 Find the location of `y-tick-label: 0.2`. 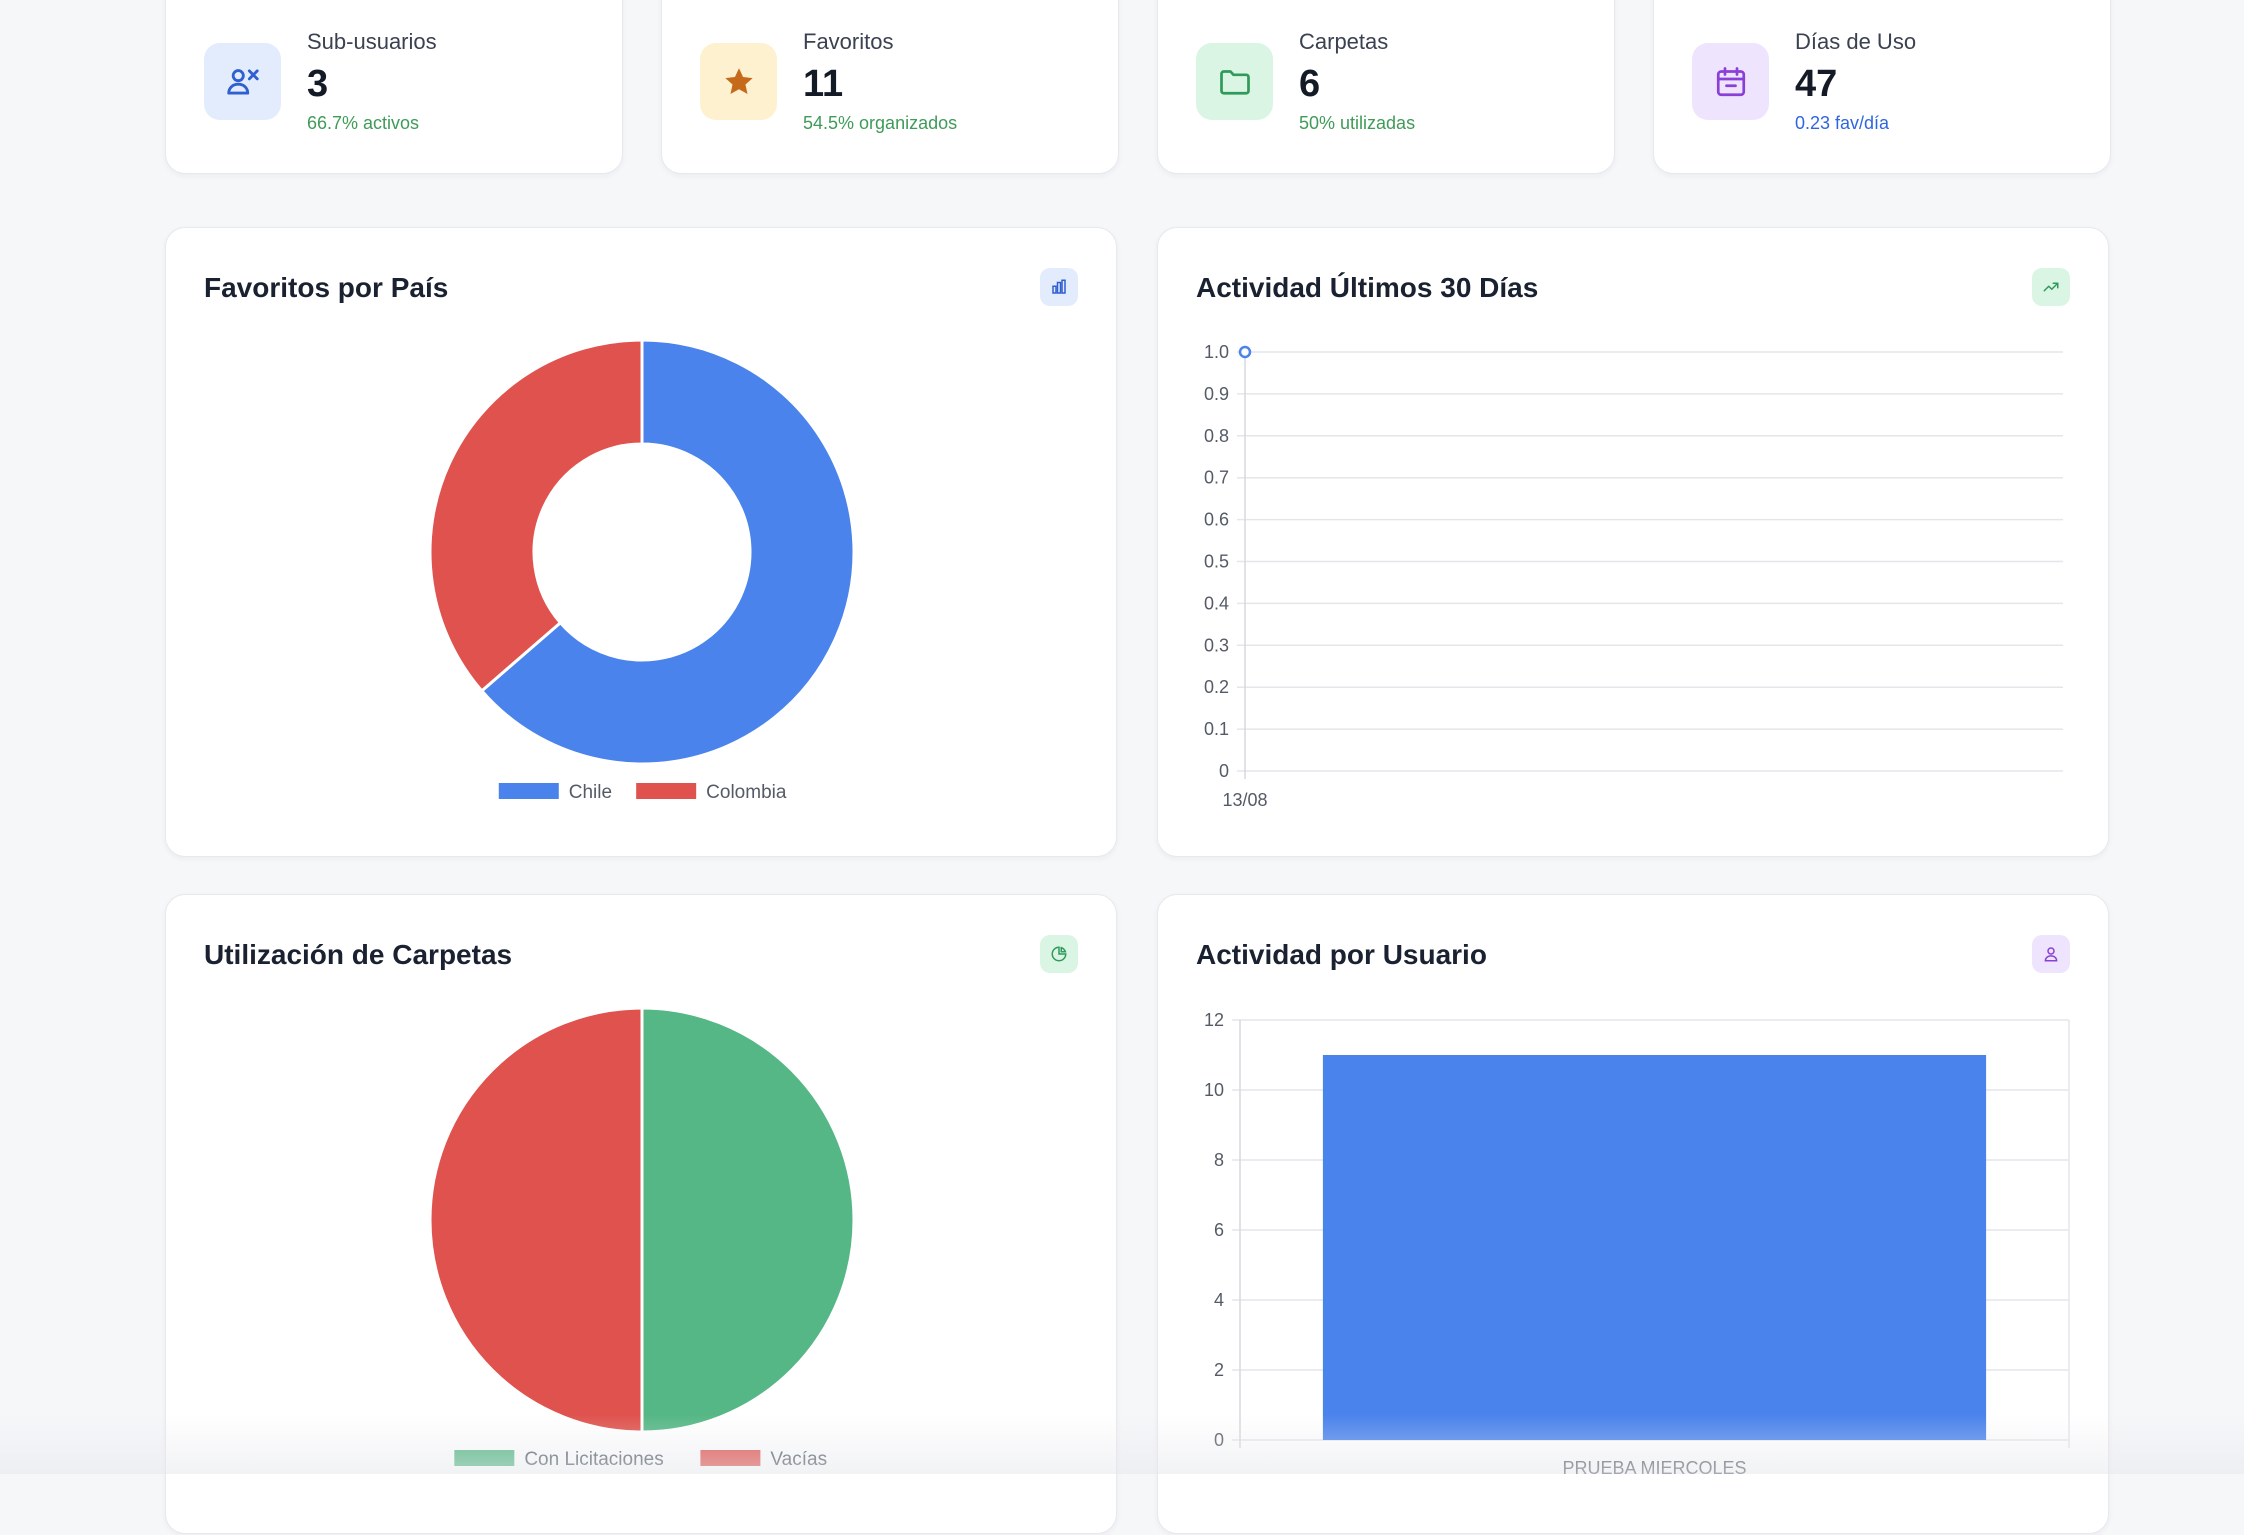

y-tick-label: 0.2 is located at coordinates (1216, 687).